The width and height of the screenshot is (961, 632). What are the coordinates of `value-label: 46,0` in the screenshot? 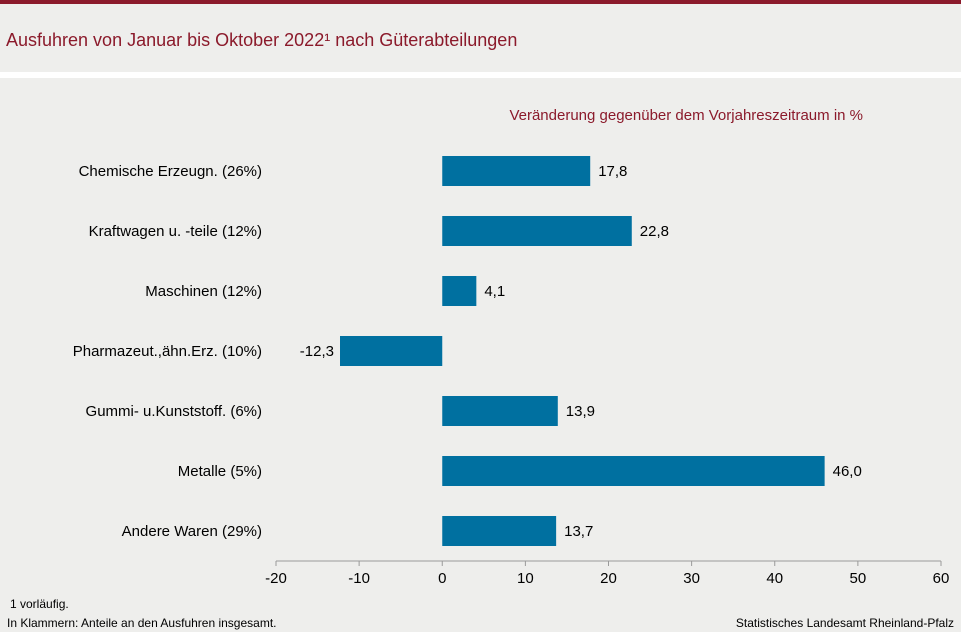 It's located at (847, 471).